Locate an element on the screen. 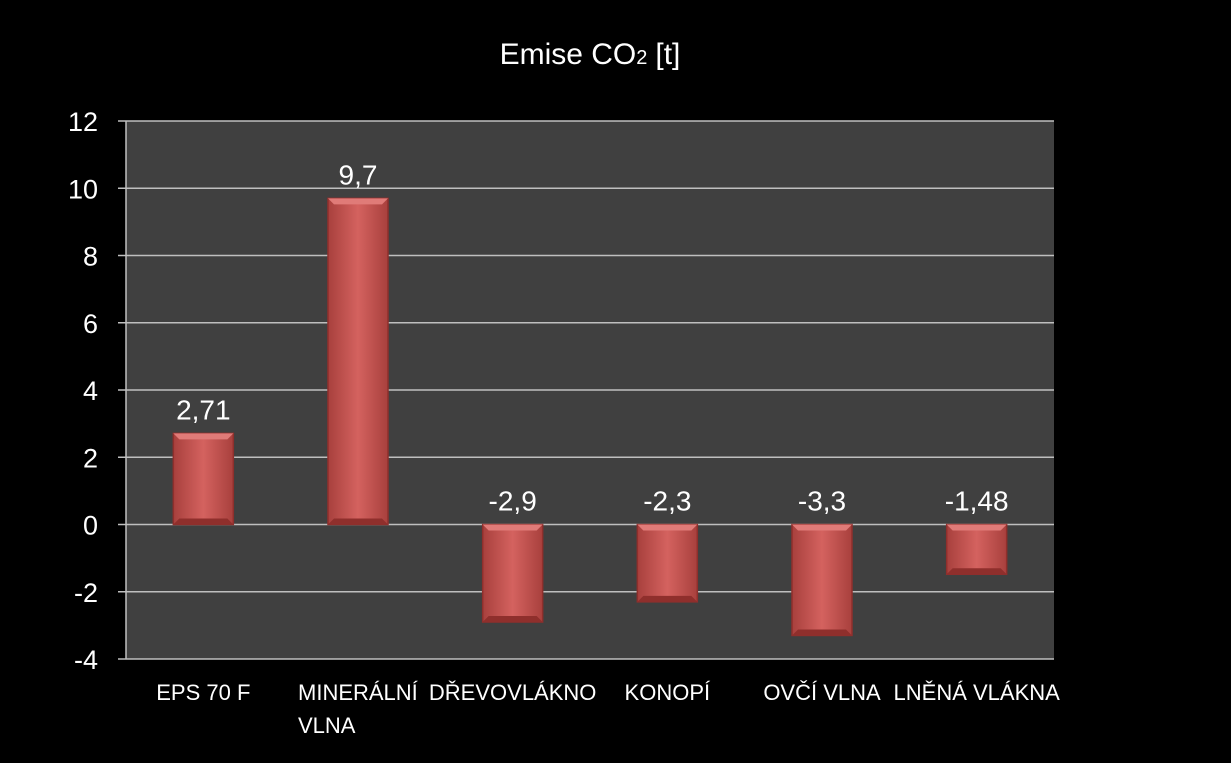  x-tick-label-line: OVČÍ VLNA is located at coordinates (822, 692).